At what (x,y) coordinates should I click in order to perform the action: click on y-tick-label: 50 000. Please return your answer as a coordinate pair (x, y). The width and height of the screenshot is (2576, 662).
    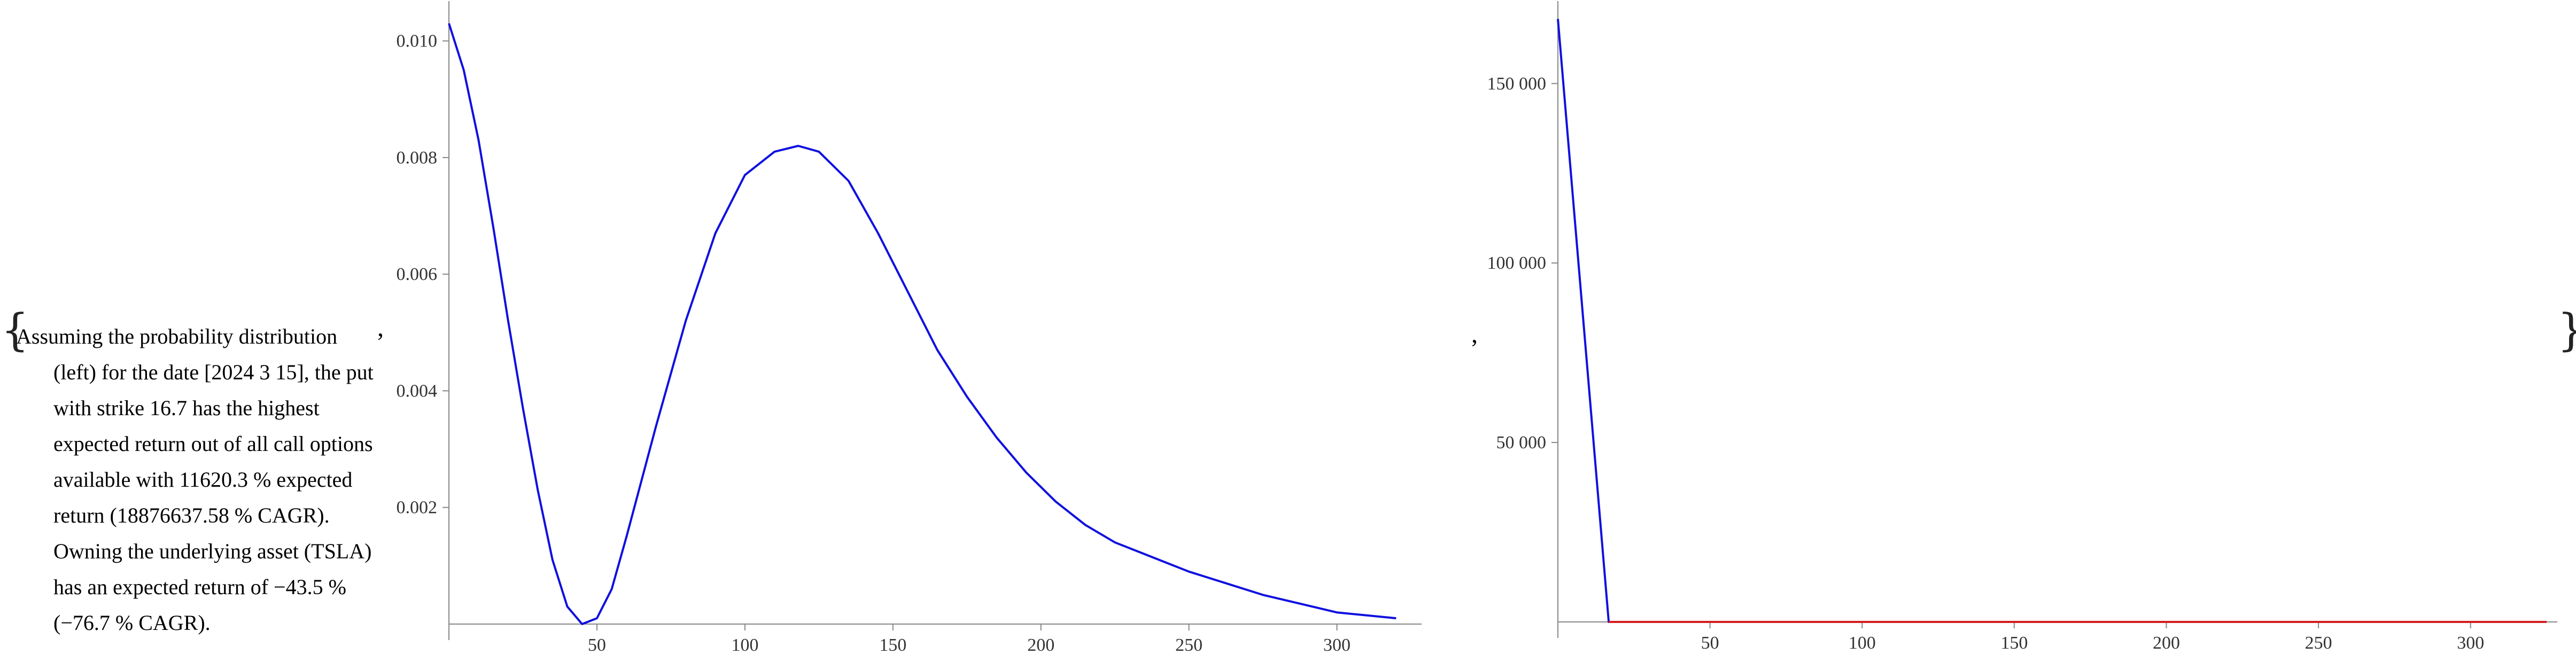
    Looking at the image, I should click on (1521, 443).